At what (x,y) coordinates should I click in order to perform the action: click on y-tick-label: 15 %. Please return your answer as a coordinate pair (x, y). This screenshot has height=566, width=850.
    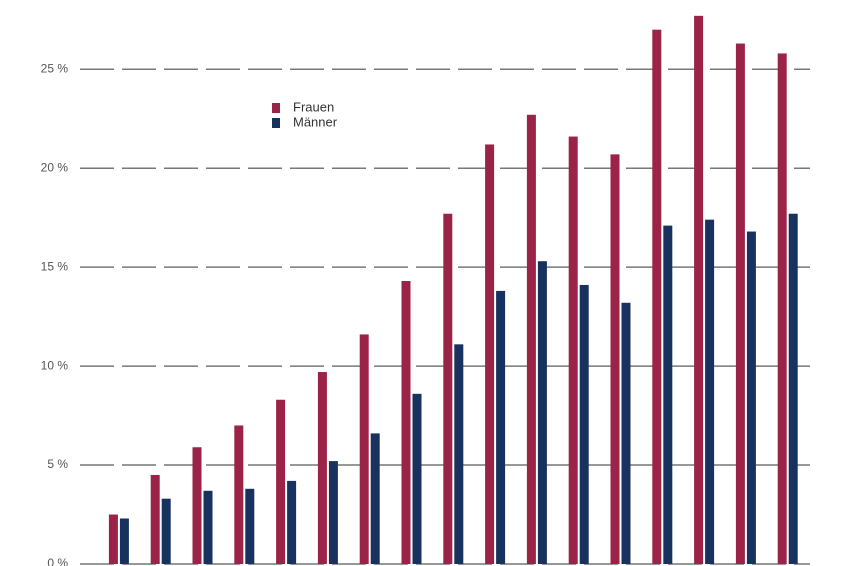
    Looking at the image, I should click on (55, 266).